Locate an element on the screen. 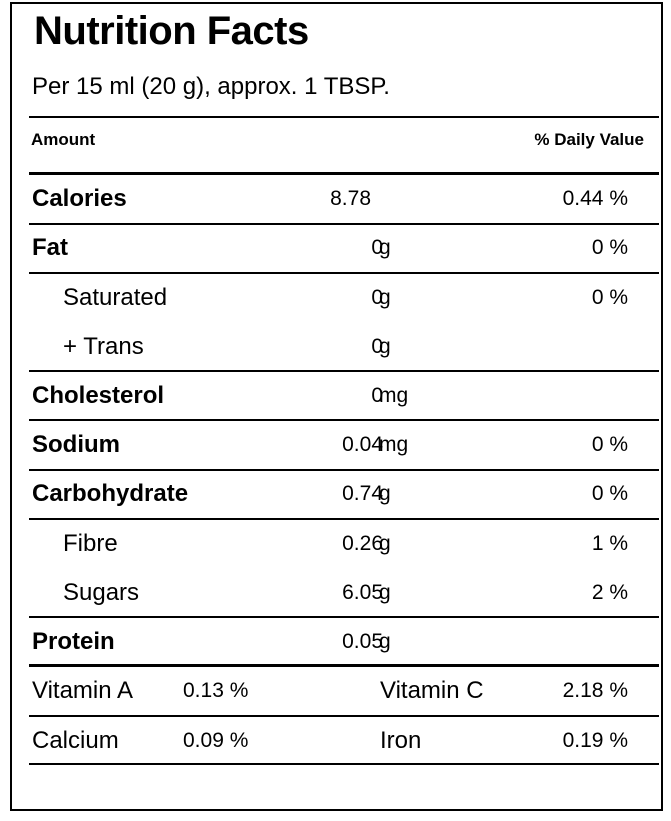 Image resolution: width=671 pixels, height=821 pixels. nutrient-amount: 0.04 is located at coordinates (362, 444).